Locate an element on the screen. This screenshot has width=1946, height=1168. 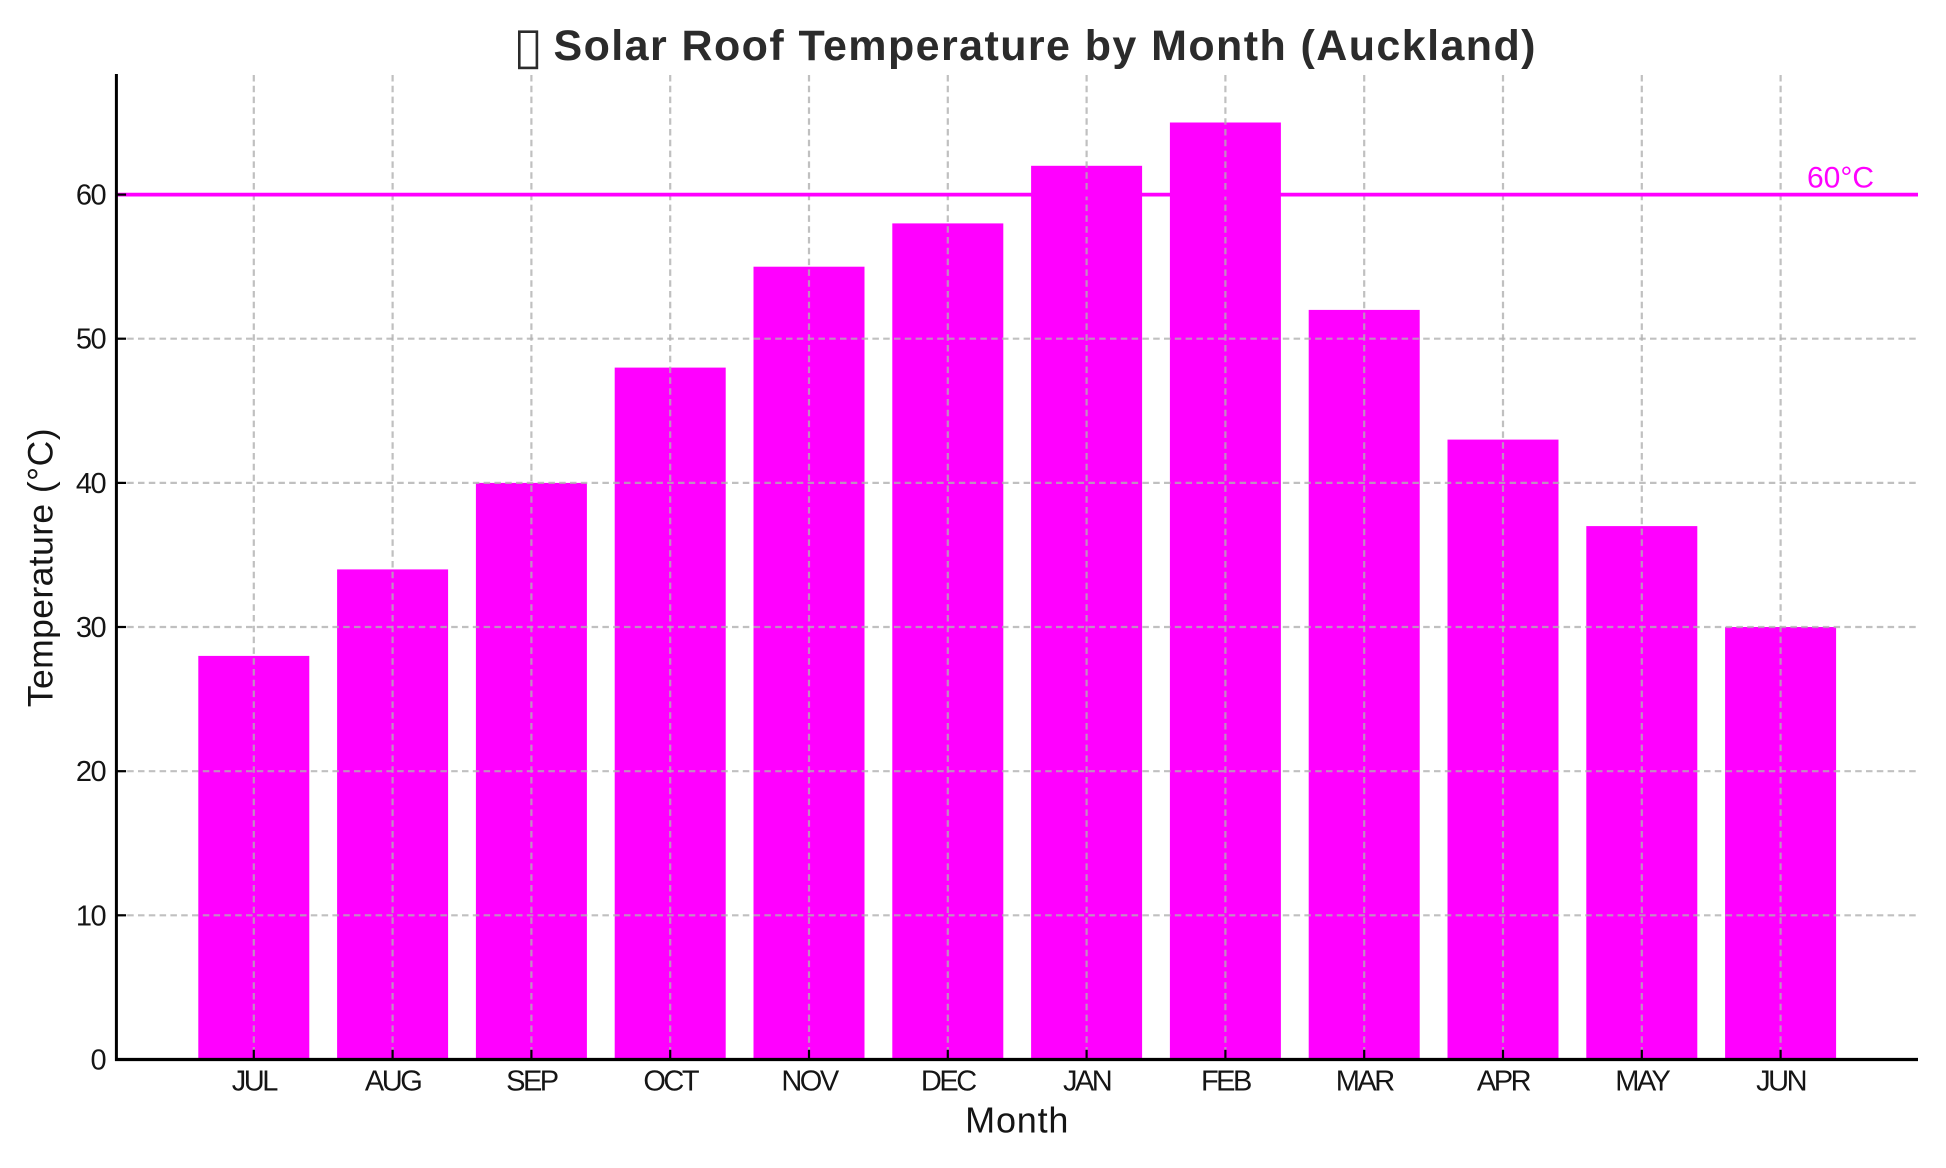
svg-text: 60 is located at coordinates (91, 196).